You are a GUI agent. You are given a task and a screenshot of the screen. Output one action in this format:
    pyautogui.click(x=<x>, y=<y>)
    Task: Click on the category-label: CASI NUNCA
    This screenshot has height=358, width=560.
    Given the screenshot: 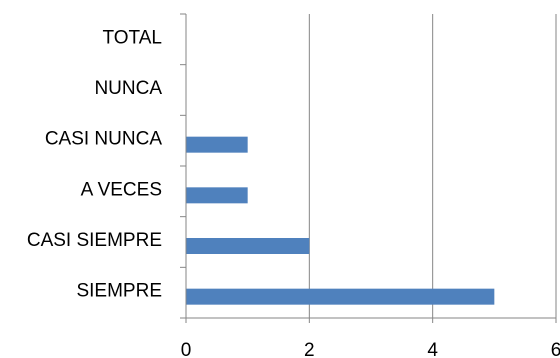 What is the action you would take?
    pyautogui.click(x=104, y=139)
    